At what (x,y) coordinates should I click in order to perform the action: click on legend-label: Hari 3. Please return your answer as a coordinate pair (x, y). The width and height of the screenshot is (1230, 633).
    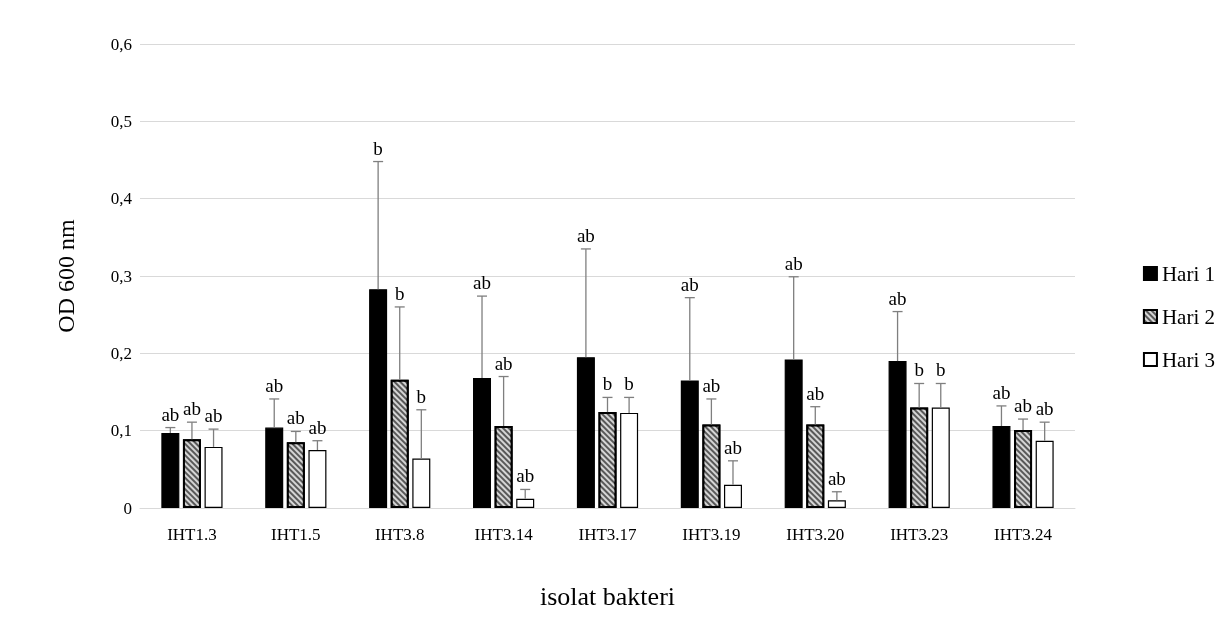
    Looking at the image, I should click on (1188, 359).